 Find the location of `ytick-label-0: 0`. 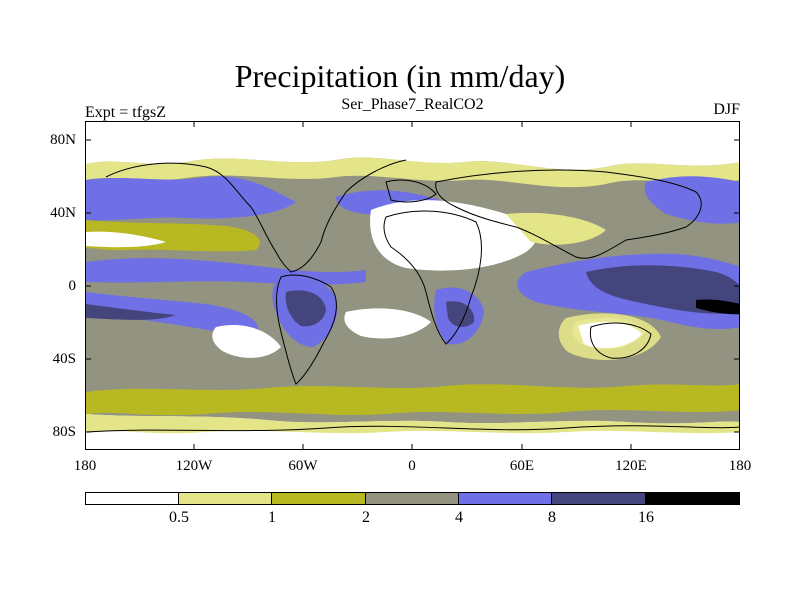

ytick-label-0: 0 is located at coordinates (72, 286).